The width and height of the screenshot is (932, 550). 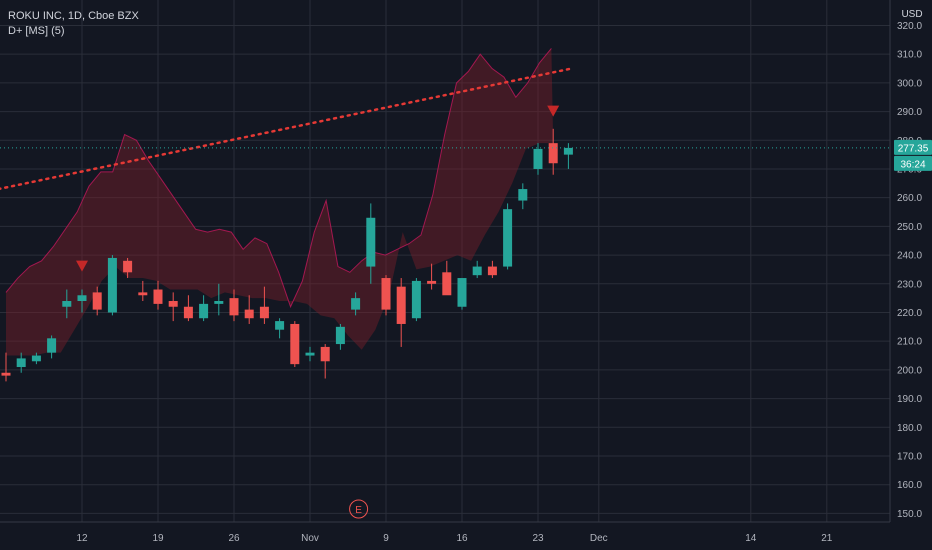 I want to click on last-price-badge-label: 277.35, so click(x=913, y=148).